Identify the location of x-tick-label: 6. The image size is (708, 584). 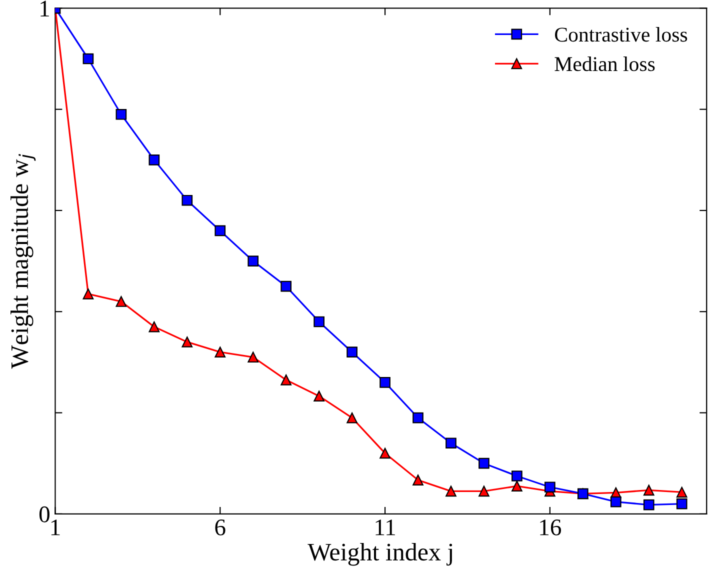
(220, 528).